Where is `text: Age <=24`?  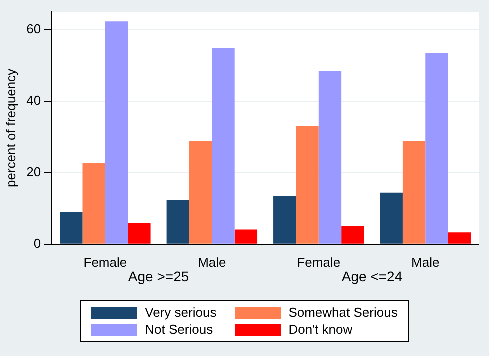 text: Age <=24 is located at coordinates (372, 276).